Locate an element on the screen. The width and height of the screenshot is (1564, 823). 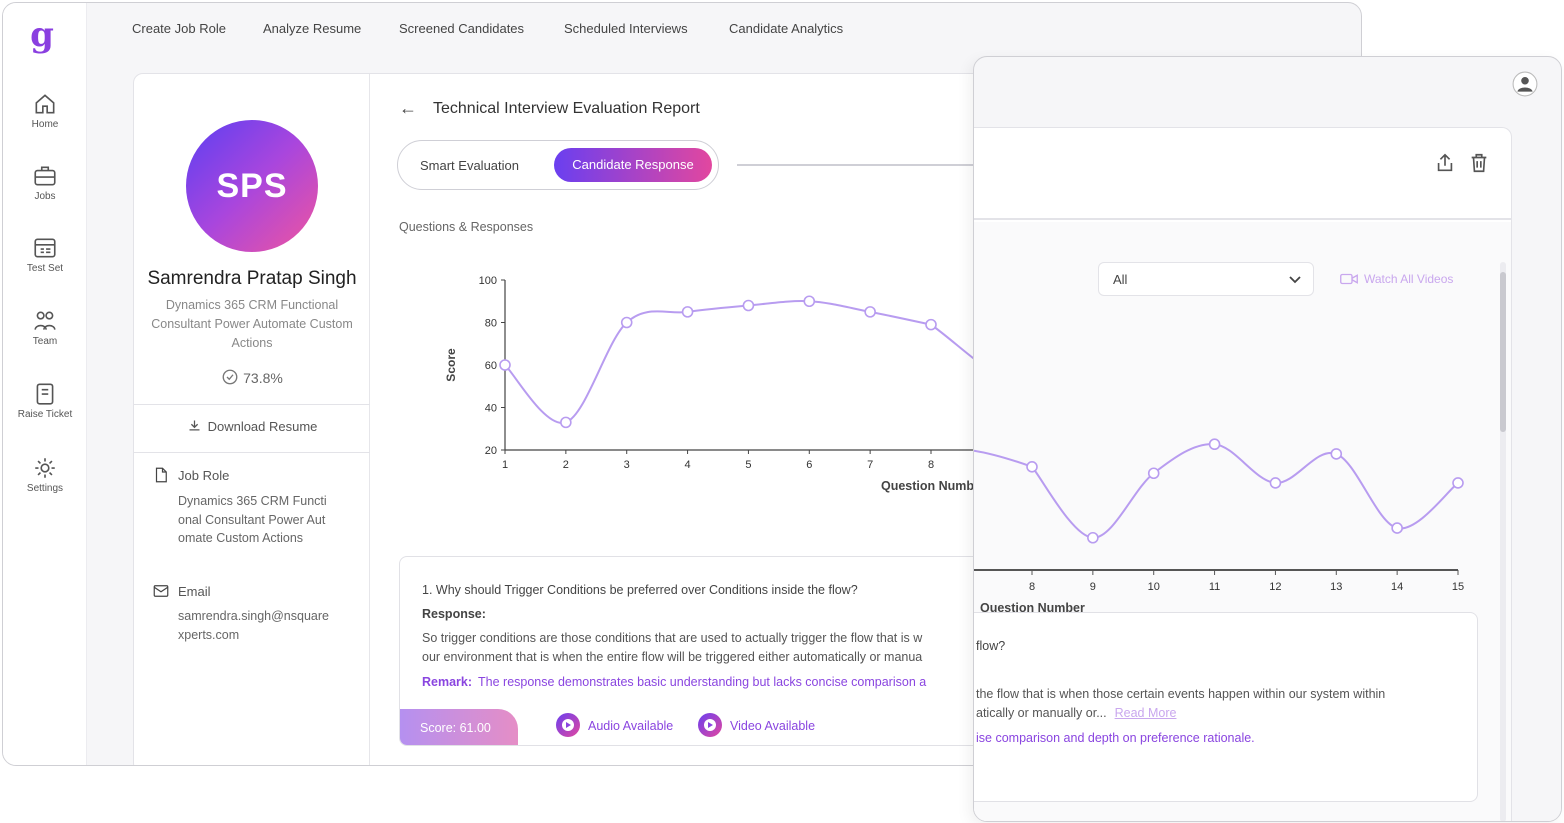
trash-icon is located at coordinates (1479, 163).